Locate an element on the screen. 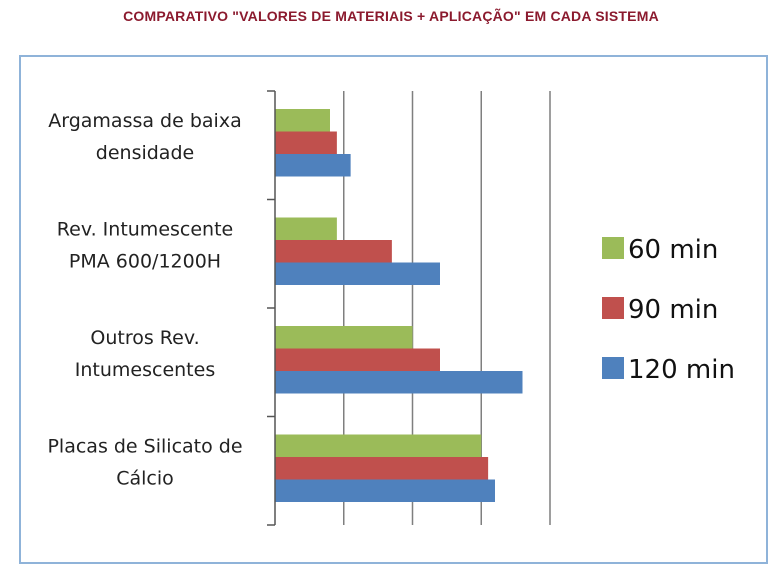 The height and width of the screenshot is (585, 782). category-label: Placas de Silicato de is located at coordinates (144, 446).